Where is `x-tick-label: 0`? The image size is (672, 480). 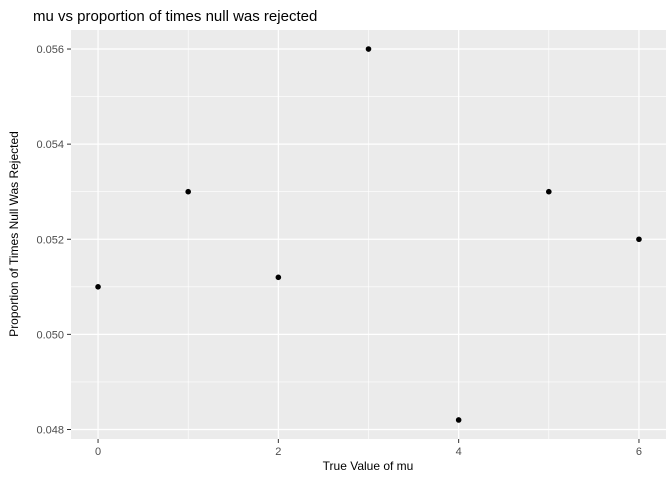
x-tick-label: 0 is located at coordinates (98, 452).